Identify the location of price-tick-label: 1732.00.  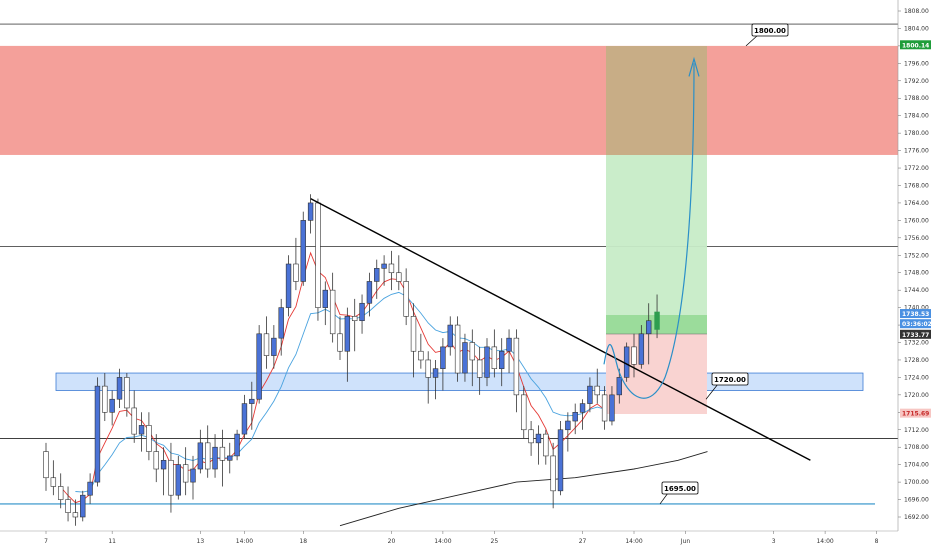
(916, 343).